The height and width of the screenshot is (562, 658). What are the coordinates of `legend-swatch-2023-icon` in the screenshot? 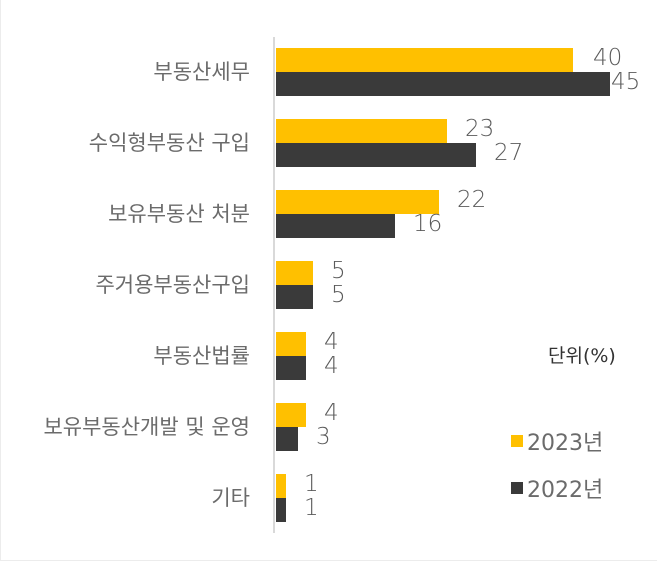 It's located at (517, 441).